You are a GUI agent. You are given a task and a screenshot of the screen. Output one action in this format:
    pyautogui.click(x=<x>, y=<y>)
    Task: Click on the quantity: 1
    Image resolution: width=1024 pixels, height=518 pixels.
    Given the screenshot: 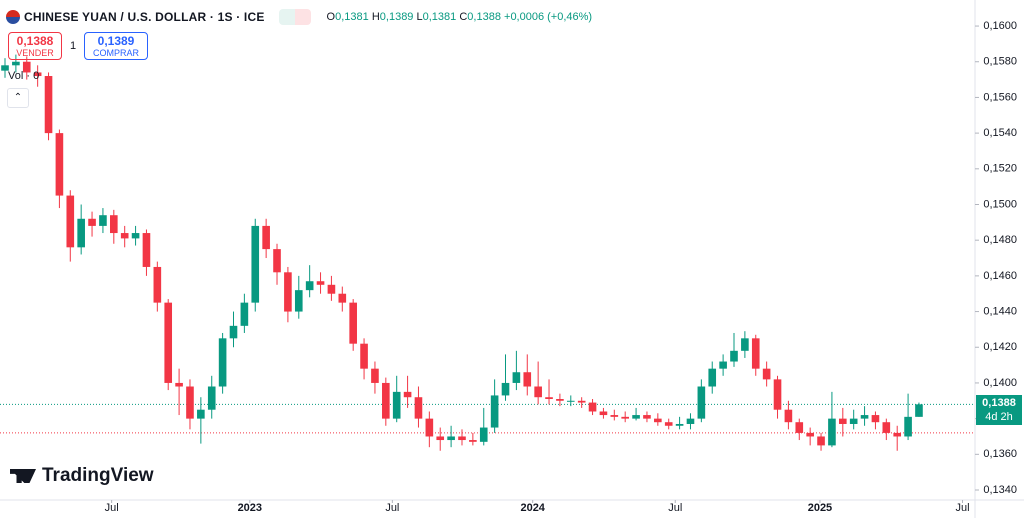 What is the action you would take?
    pyautogui.click(x=73, y=46)
    